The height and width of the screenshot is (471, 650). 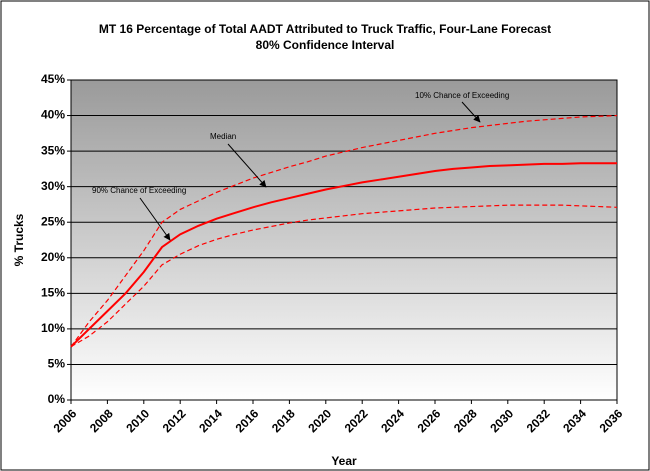 What do you see at coordinates (53, 328) in the screenshot?
I see `y-tick-label: 10%` at bounding box center [53, 328].